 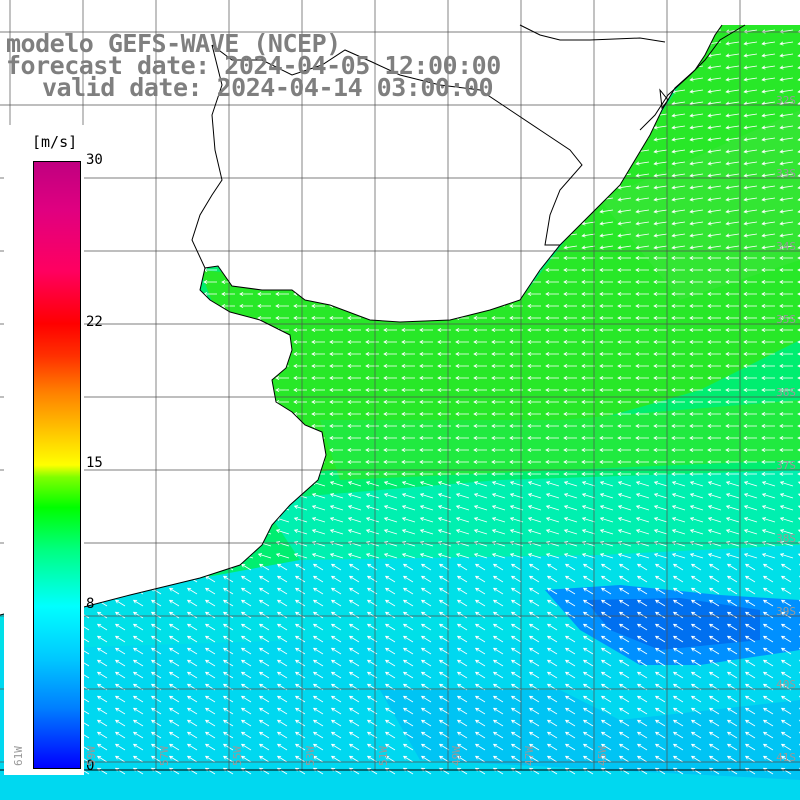 I want to click on longitude-label: 53W, so click(x=310, y=756).